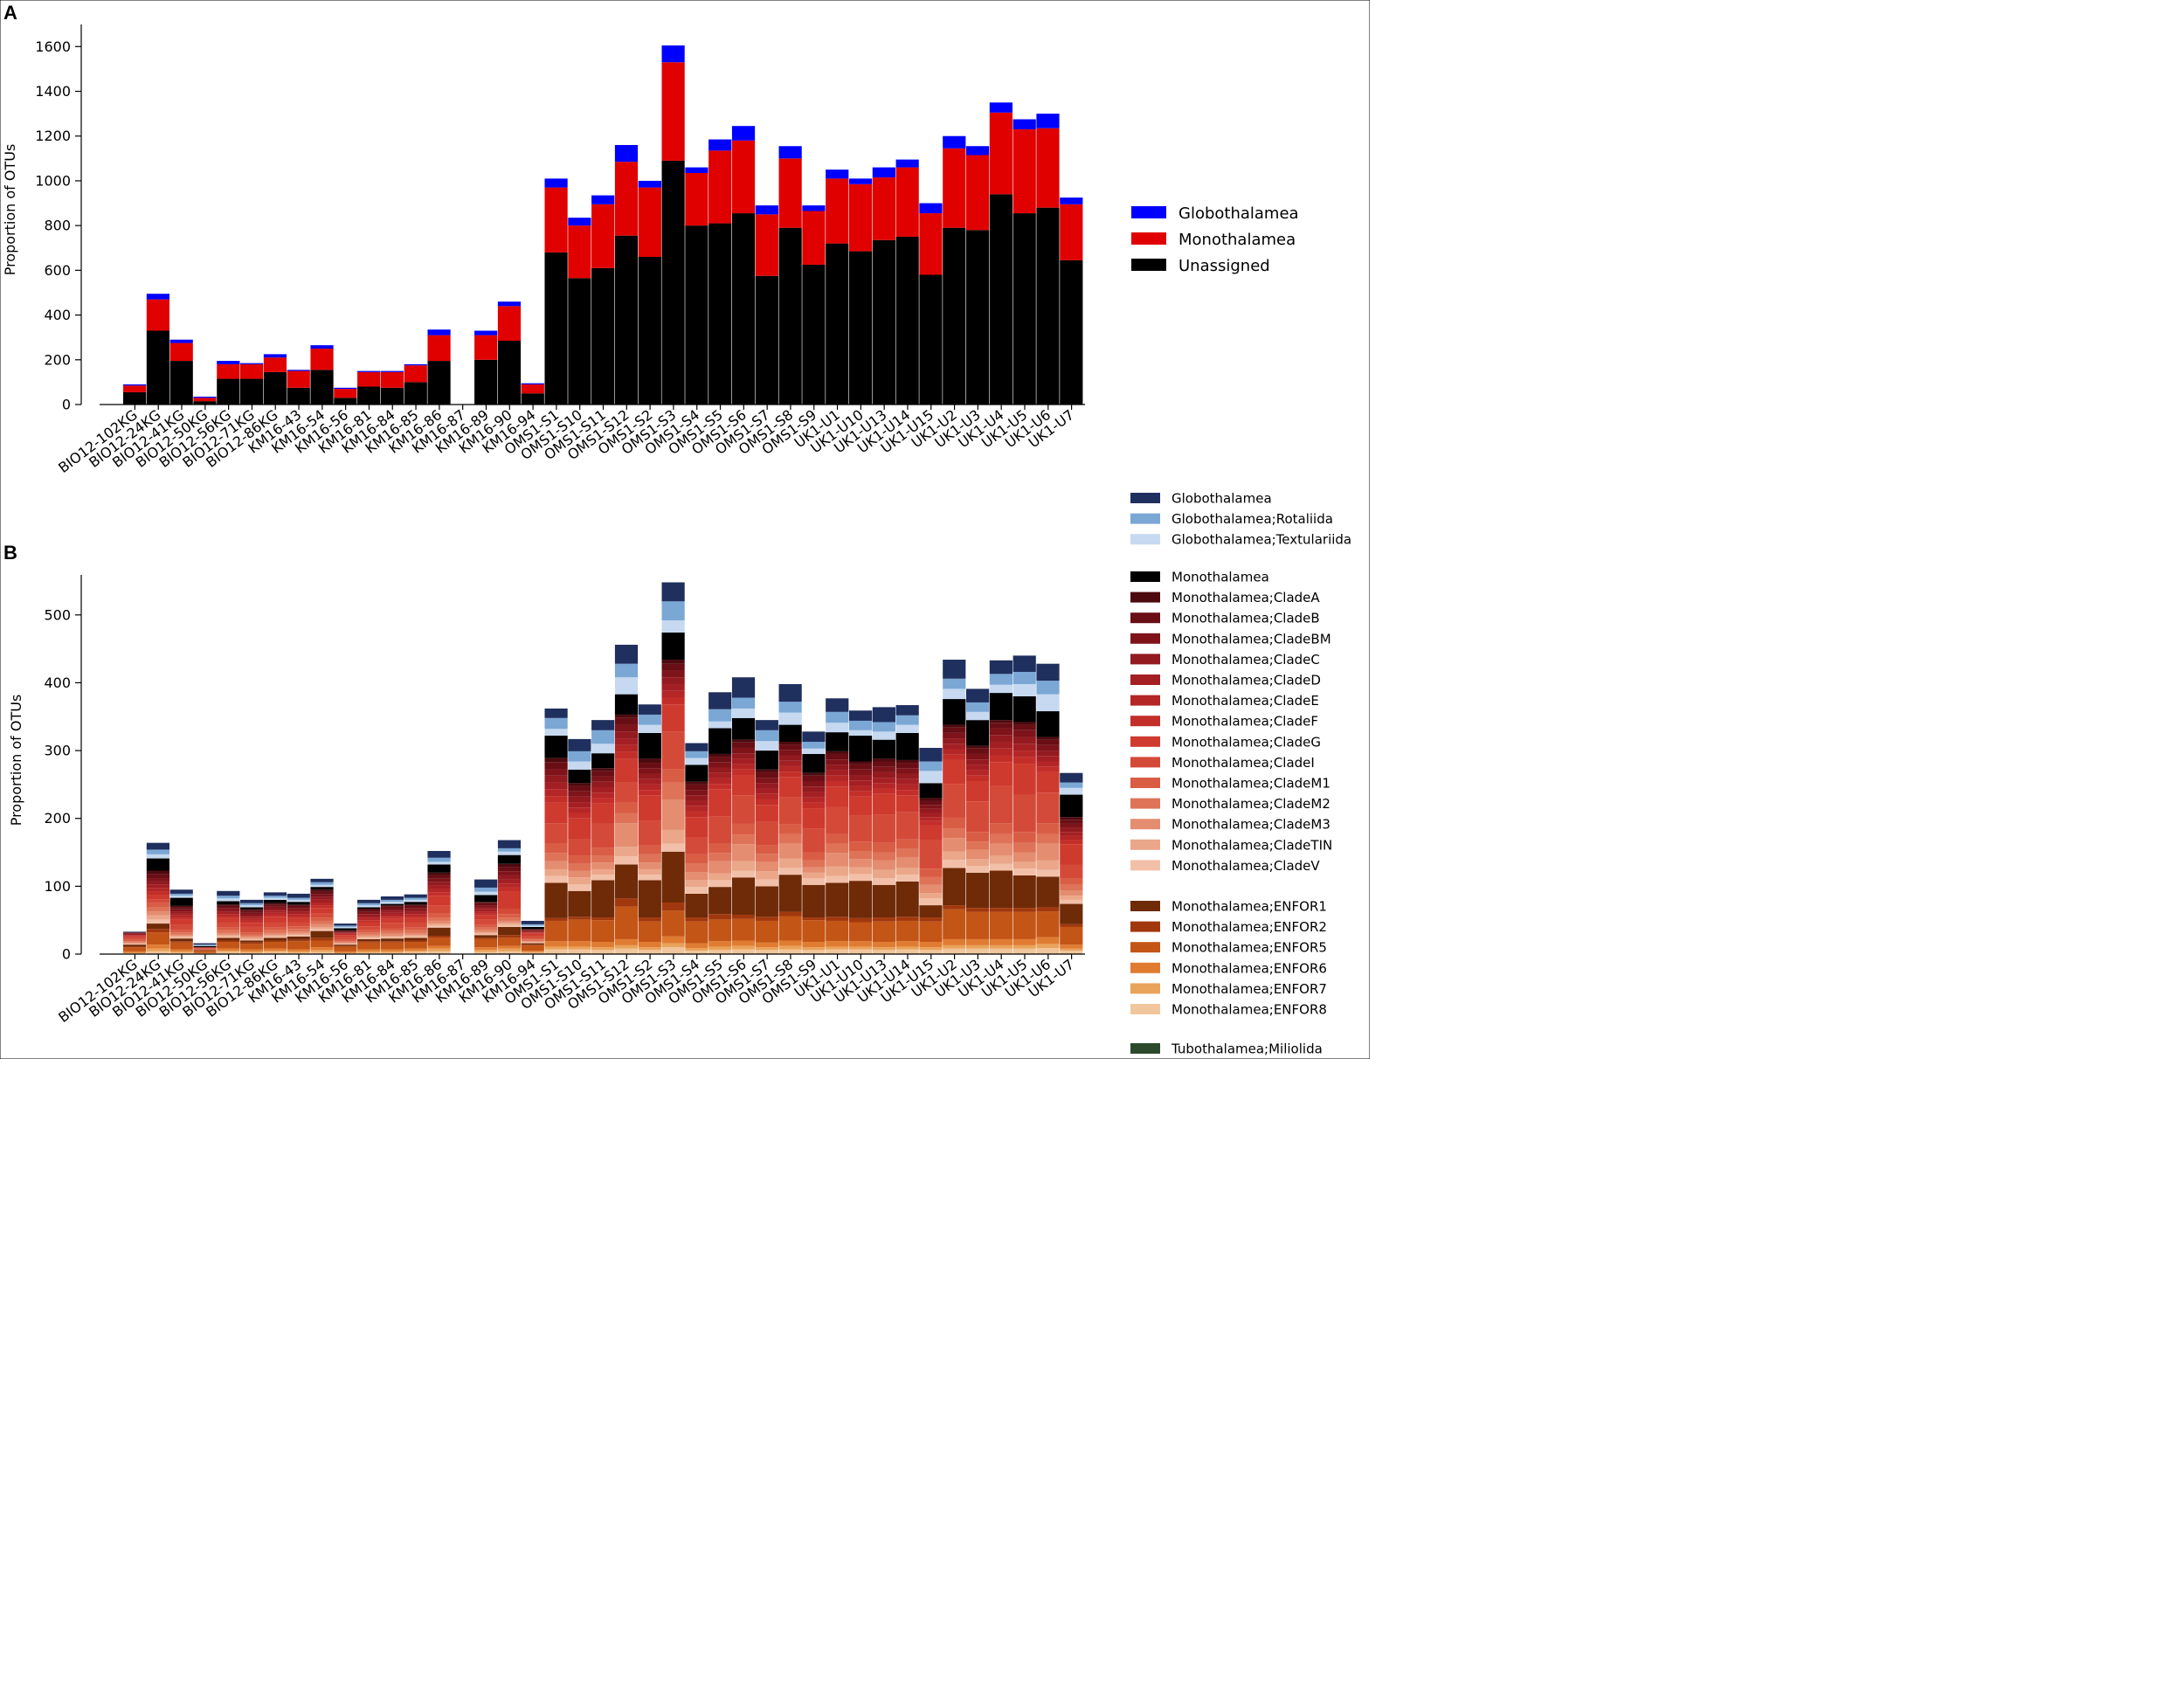 The height and width of the screenshot is (1688, 2184). Describe the element at coordinates (696, 876) in the screenshot. I see `bar-oms1-s4-monothalamea-cladem3` at that location.